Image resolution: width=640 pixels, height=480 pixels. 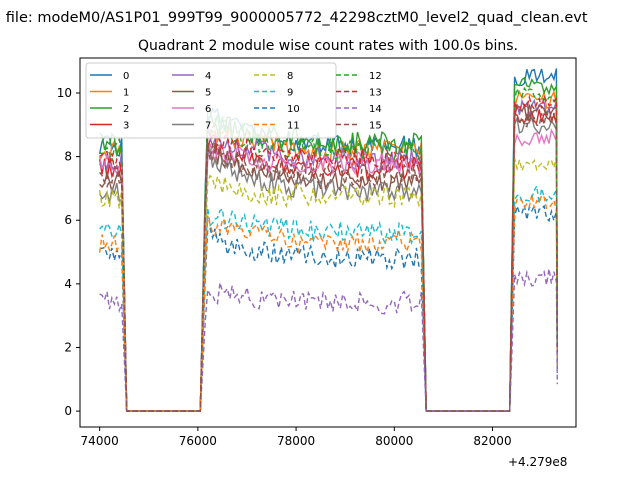 What do you see at coordinates (208, 76) in the screenshot?
I see `legend-label-4: 4` at bounding box center [208, 76].